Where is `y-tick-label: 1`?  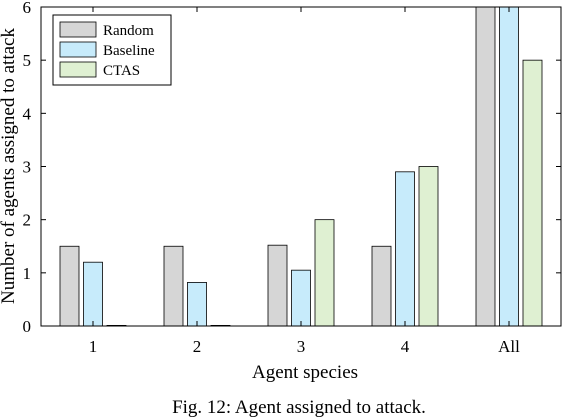
y-tick-label: 1 is located at coordinates (27, 273).